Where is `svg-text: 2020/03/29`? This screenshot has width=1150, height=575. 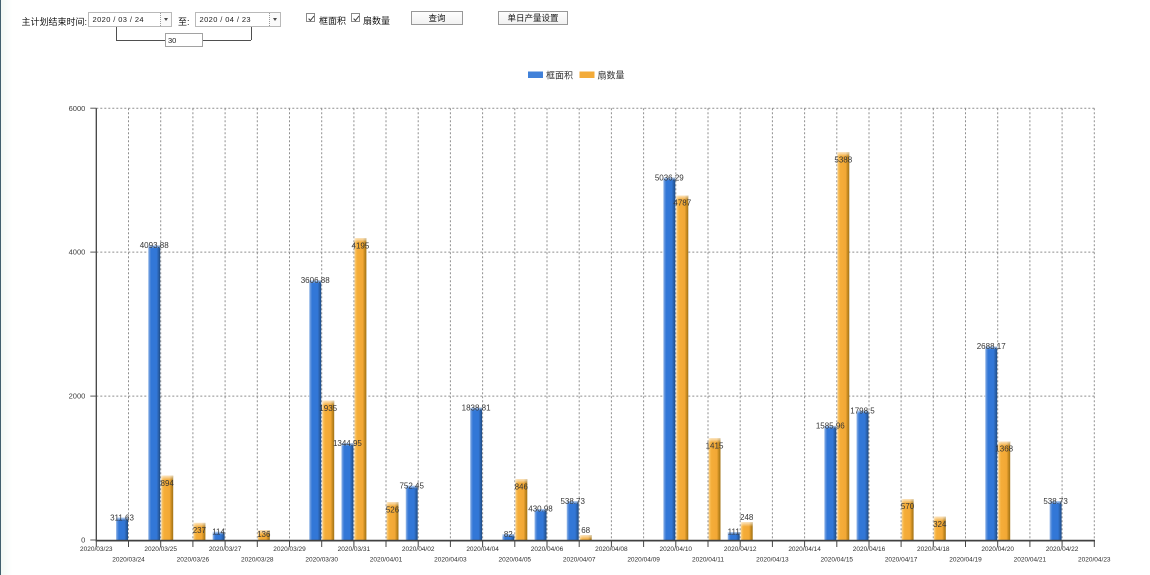 svg-text: 2020/03/29 is located at coordinates (289, 549).